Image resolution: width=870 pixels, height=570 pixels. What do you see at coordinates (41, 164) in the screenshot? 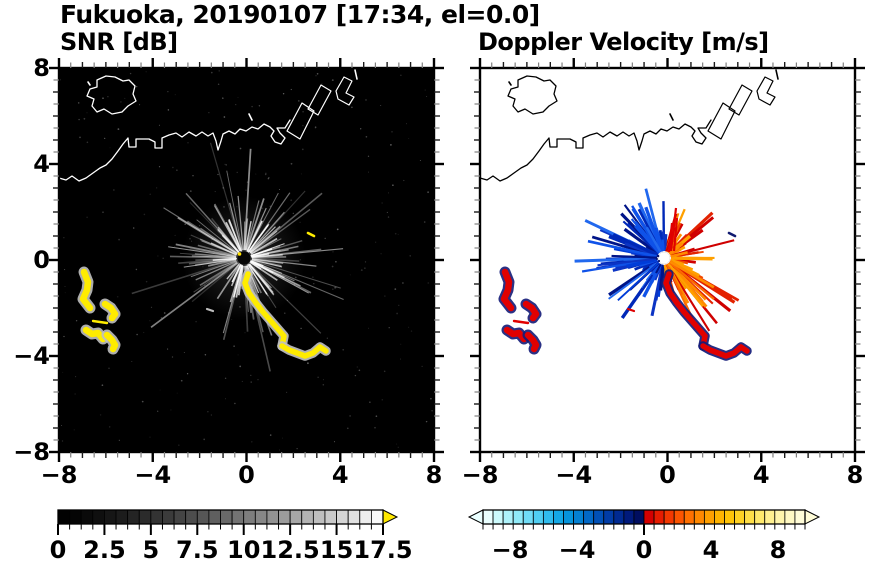
I see `y-tick-label: 4` at bounding box center [41, 164].